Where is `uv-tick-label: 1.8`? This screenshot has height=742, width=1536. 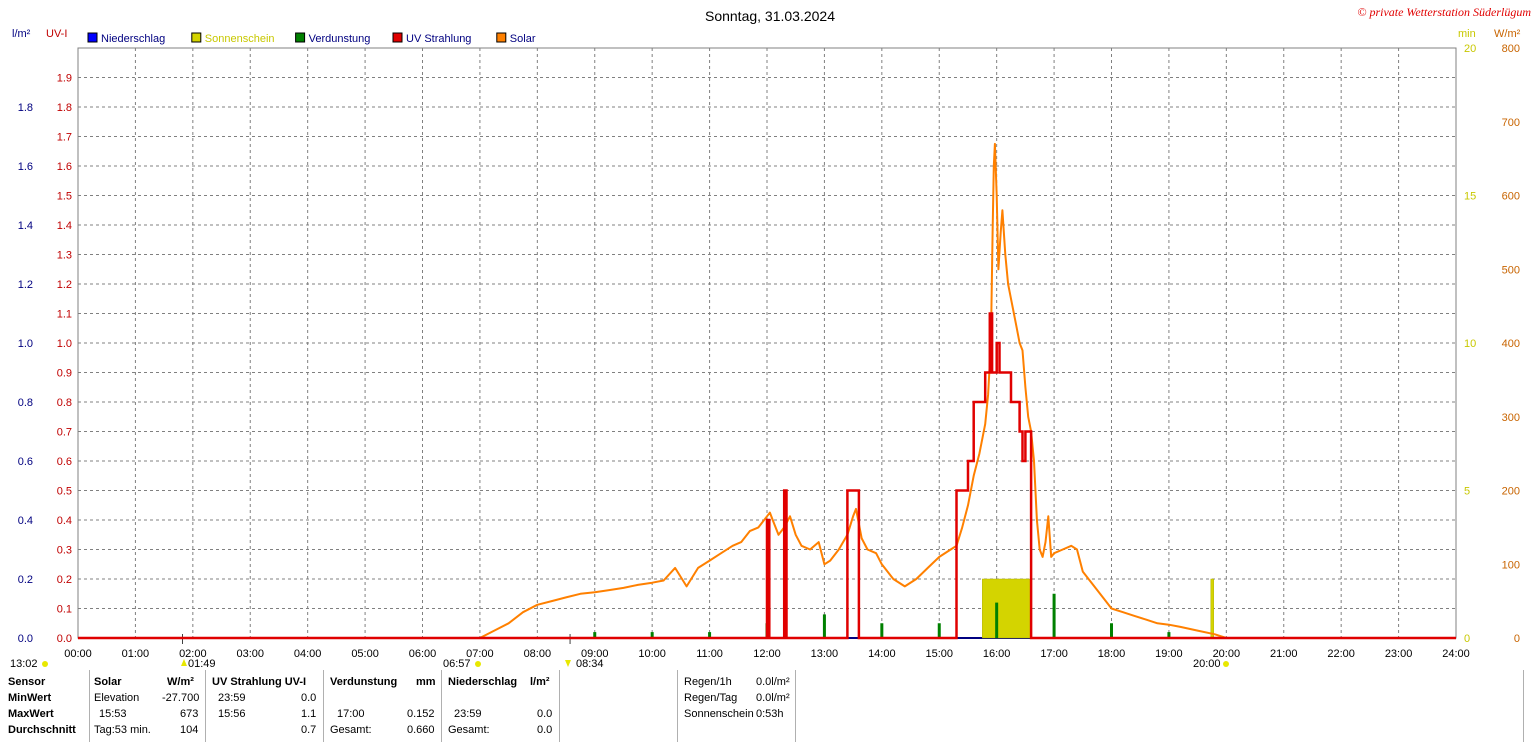 uv-tick-label: 1.8 is located at coordinates (64, 108).